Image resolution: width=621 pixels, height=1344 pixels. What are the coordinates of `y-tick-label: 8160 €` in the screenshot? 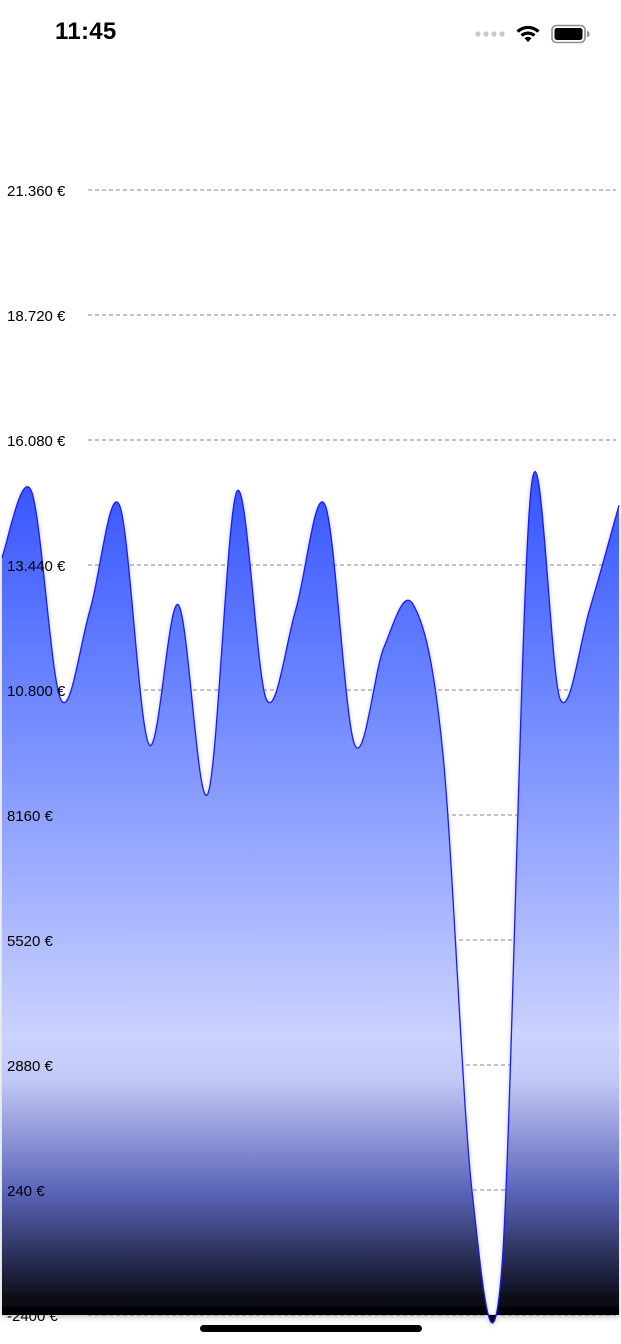 It's located at (30, 816).